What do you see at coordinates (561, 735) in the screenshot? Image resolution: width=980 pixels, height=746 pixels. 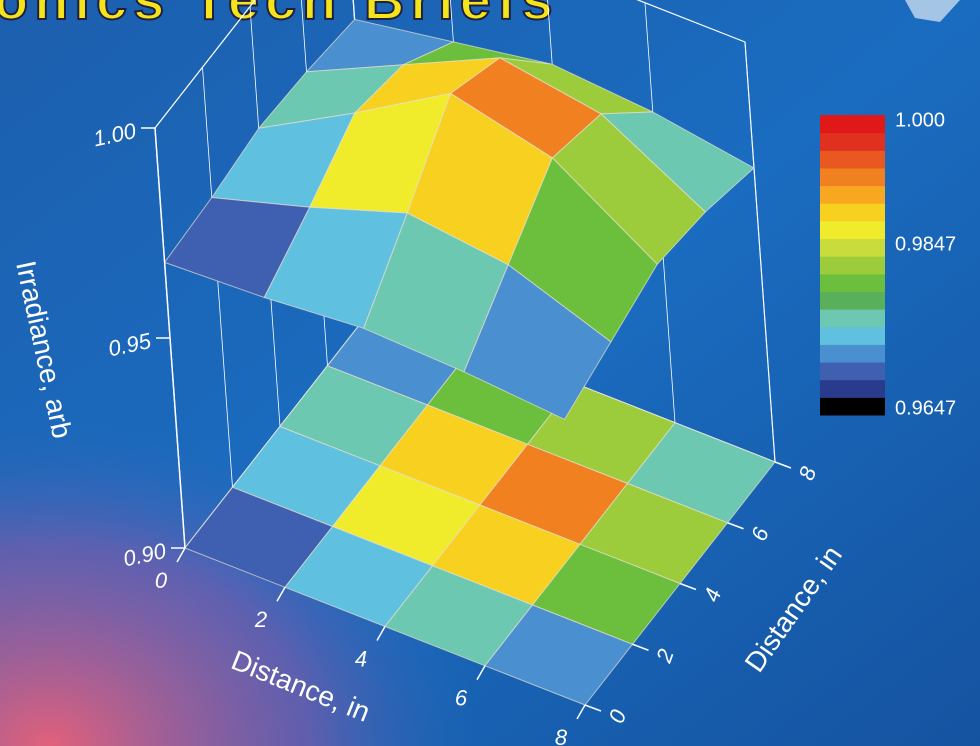 I see `x-tick-label: 8` at bounding box center [561, 735].